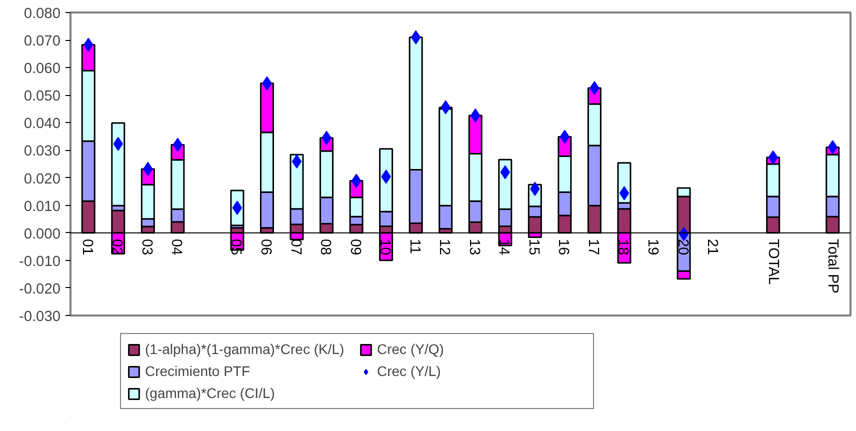 This screenshot has width=856, height=431. Describe the element at coordinates (295, 247) in the screenshot. I see `x-tick-label: 07` at that location.